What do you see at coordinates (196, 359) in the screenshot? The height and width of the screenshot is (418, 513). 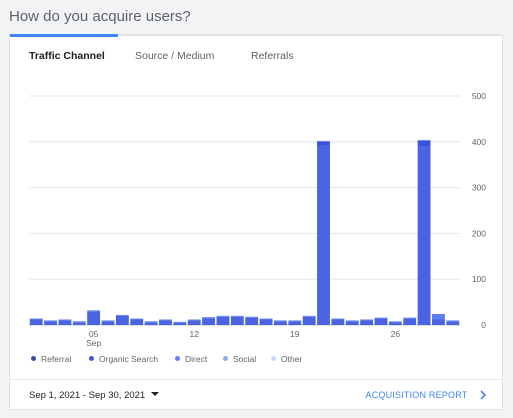 I see `legend-label-direct: Direct` at bounding box center [196, 359].